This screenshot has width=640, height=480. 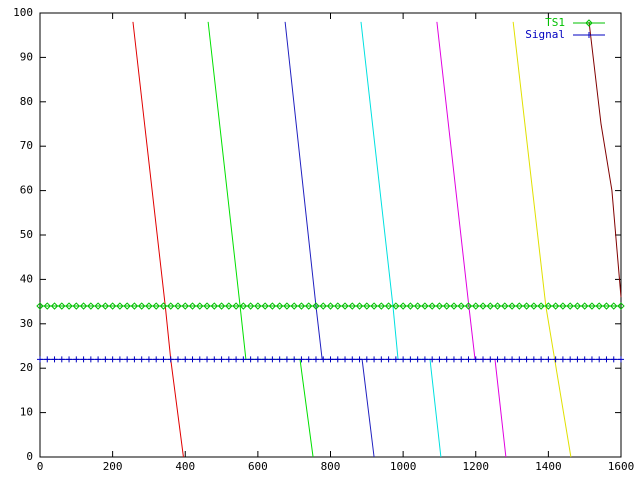 I want to click on x-tick-label: 400, so click(x=185, y=466).